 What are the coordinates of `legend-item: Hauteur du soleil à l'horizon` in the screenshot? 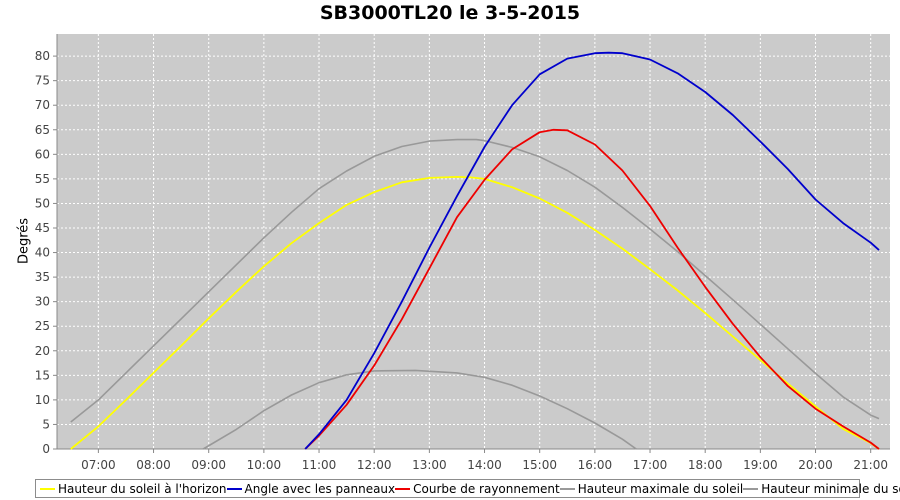 It's located at (133, 489).